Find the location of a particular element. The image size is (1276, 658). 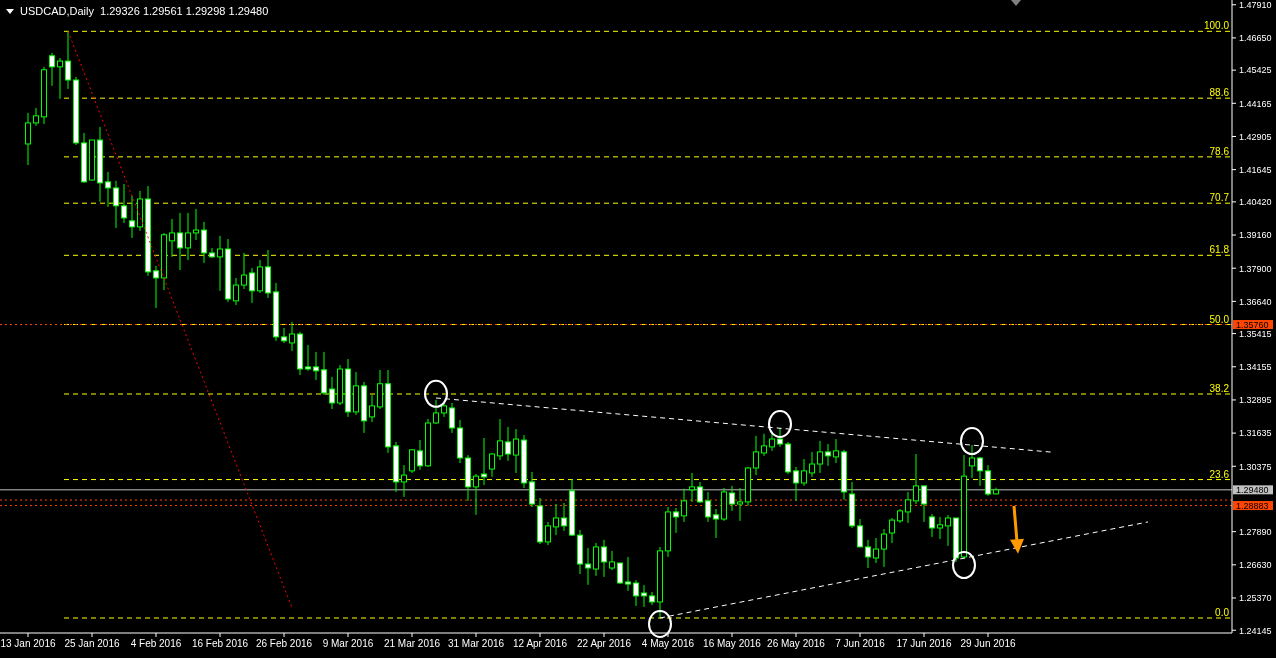

y-tick-label: 1.26630 is located at coordinates (1255, 565).